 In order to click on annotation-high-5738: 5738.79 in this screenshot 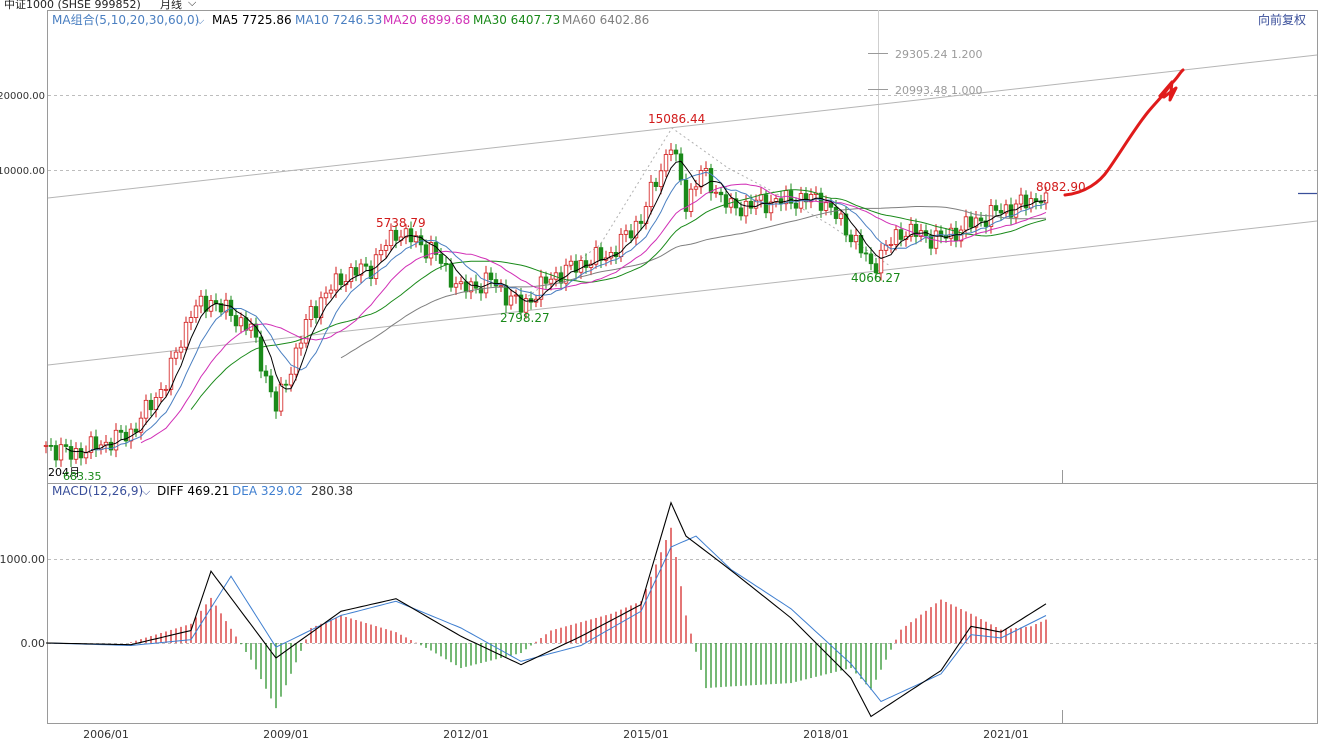, I will do `click(401, 223)`.